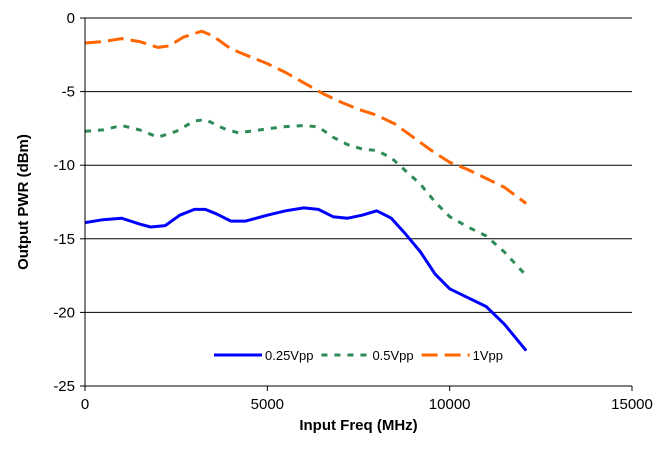 This screenshot has height=449, width=670. What do you see at coordinates (23, 202) in the screenshot?
I see `y-axis-title: Output PWR (dBm)` at bounding box center [23, 202].